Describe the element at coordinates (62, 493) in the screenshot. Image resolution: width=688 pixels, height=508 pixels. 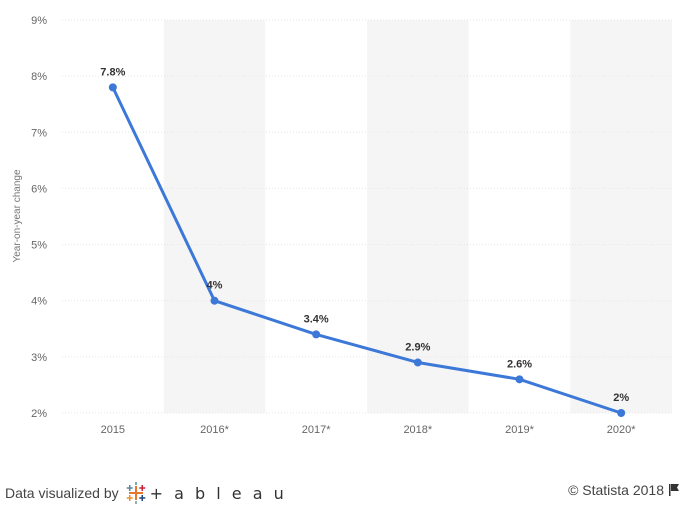
I see `credit-prefix: Data visualized by` at that location.